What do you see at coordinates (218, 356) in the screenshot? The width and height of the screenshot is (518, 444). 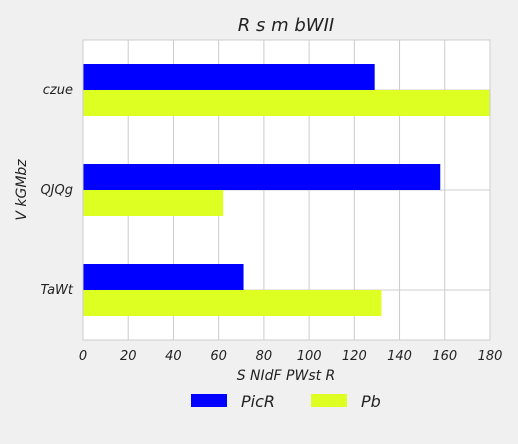 I see `x-tick-60: 60` at bounding box center [218, 356].